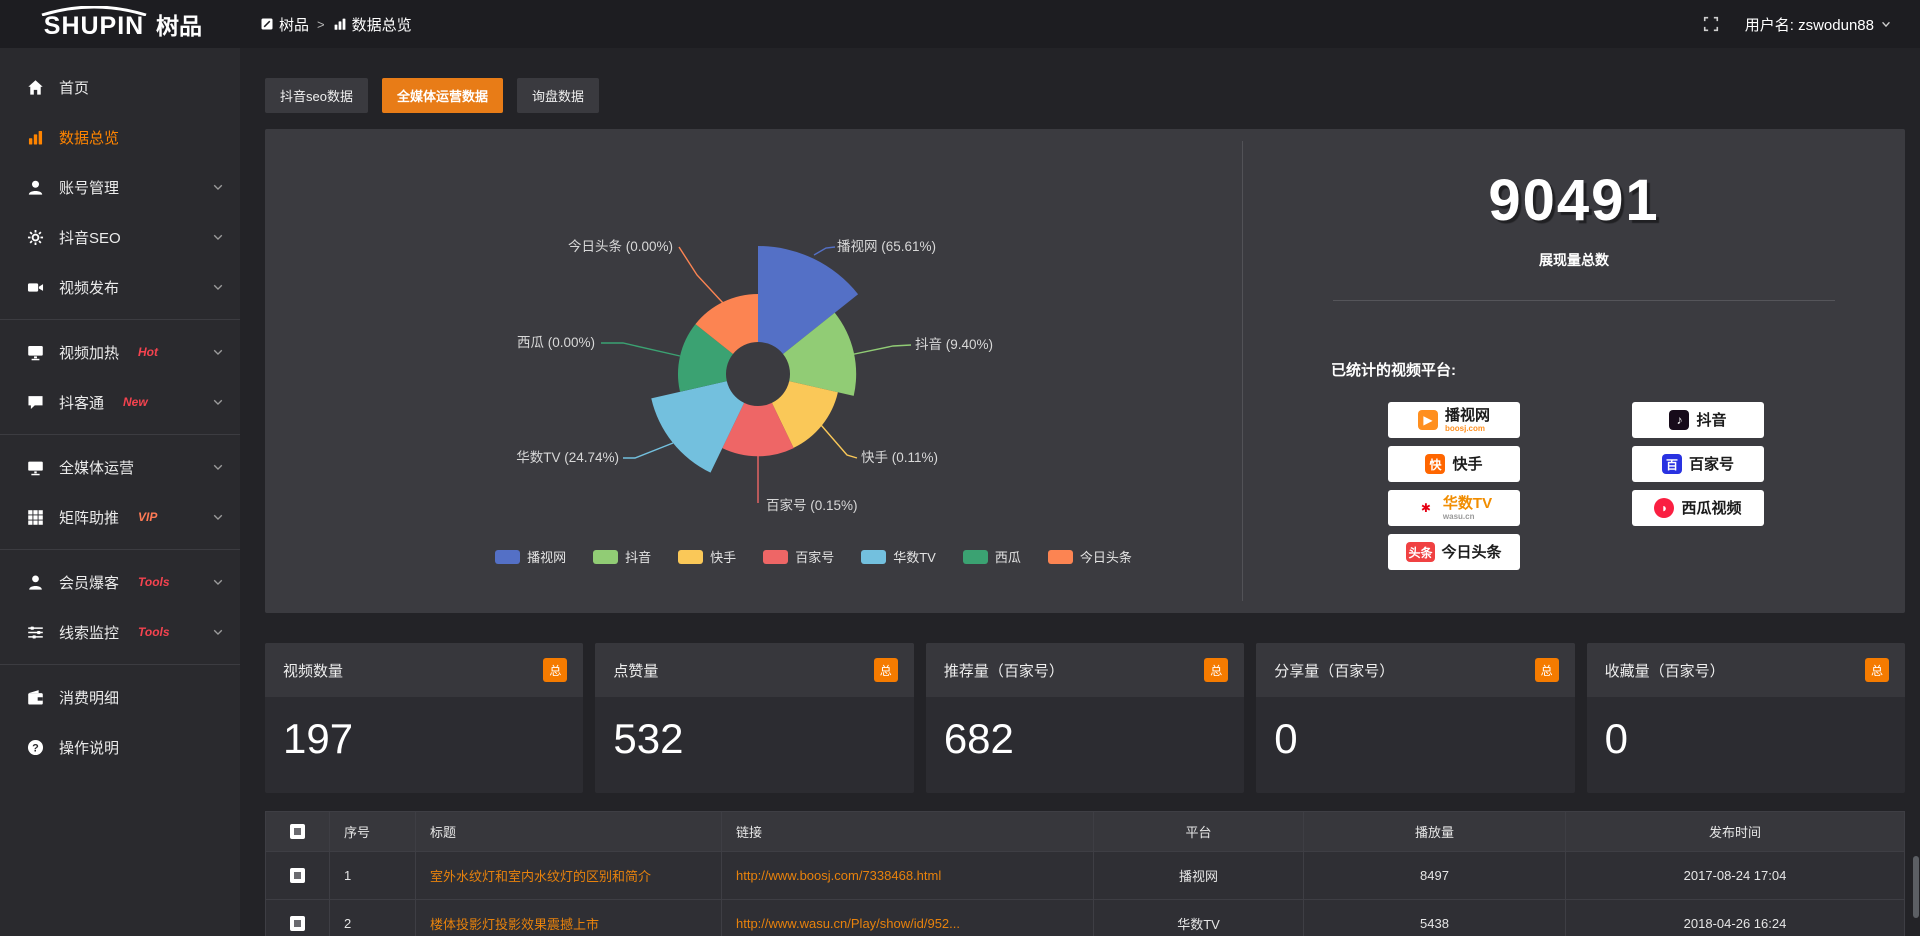  Describe the element at coordinates (954, 344) in the screenshot. I see `pie-label-抖音: 抖音 (9.40%)` at that location.